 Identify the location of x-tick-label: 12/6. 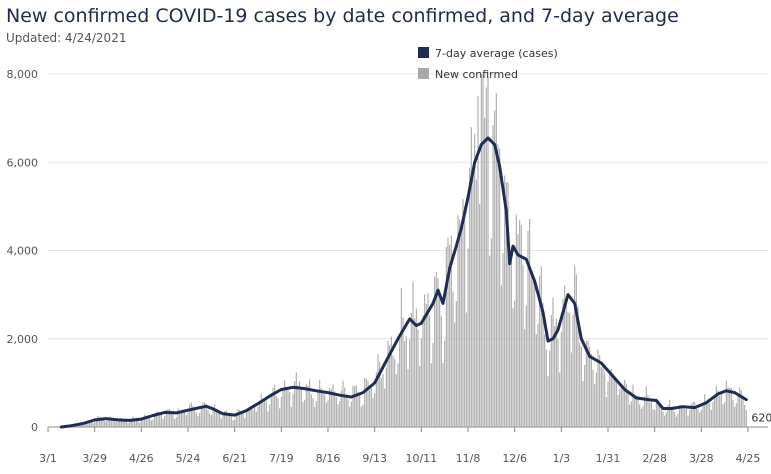
(514, 458).